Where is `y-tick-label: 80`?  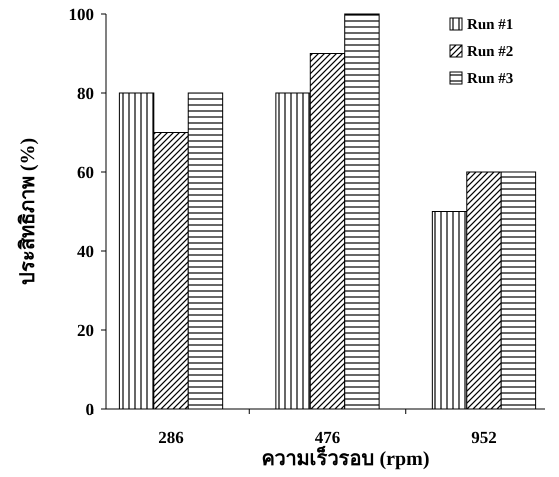
y-tick-label: 80 is located at coordinates (85, 93).